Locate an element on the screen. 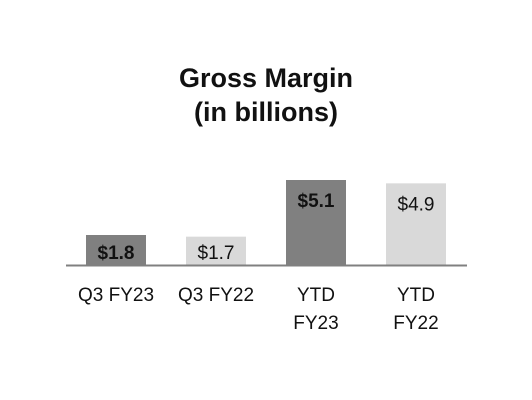 The width and height of the screenshot is (532, 400). x-tick-label-1-line-0: Q3 FY22 is located at coordinates (216, 295).